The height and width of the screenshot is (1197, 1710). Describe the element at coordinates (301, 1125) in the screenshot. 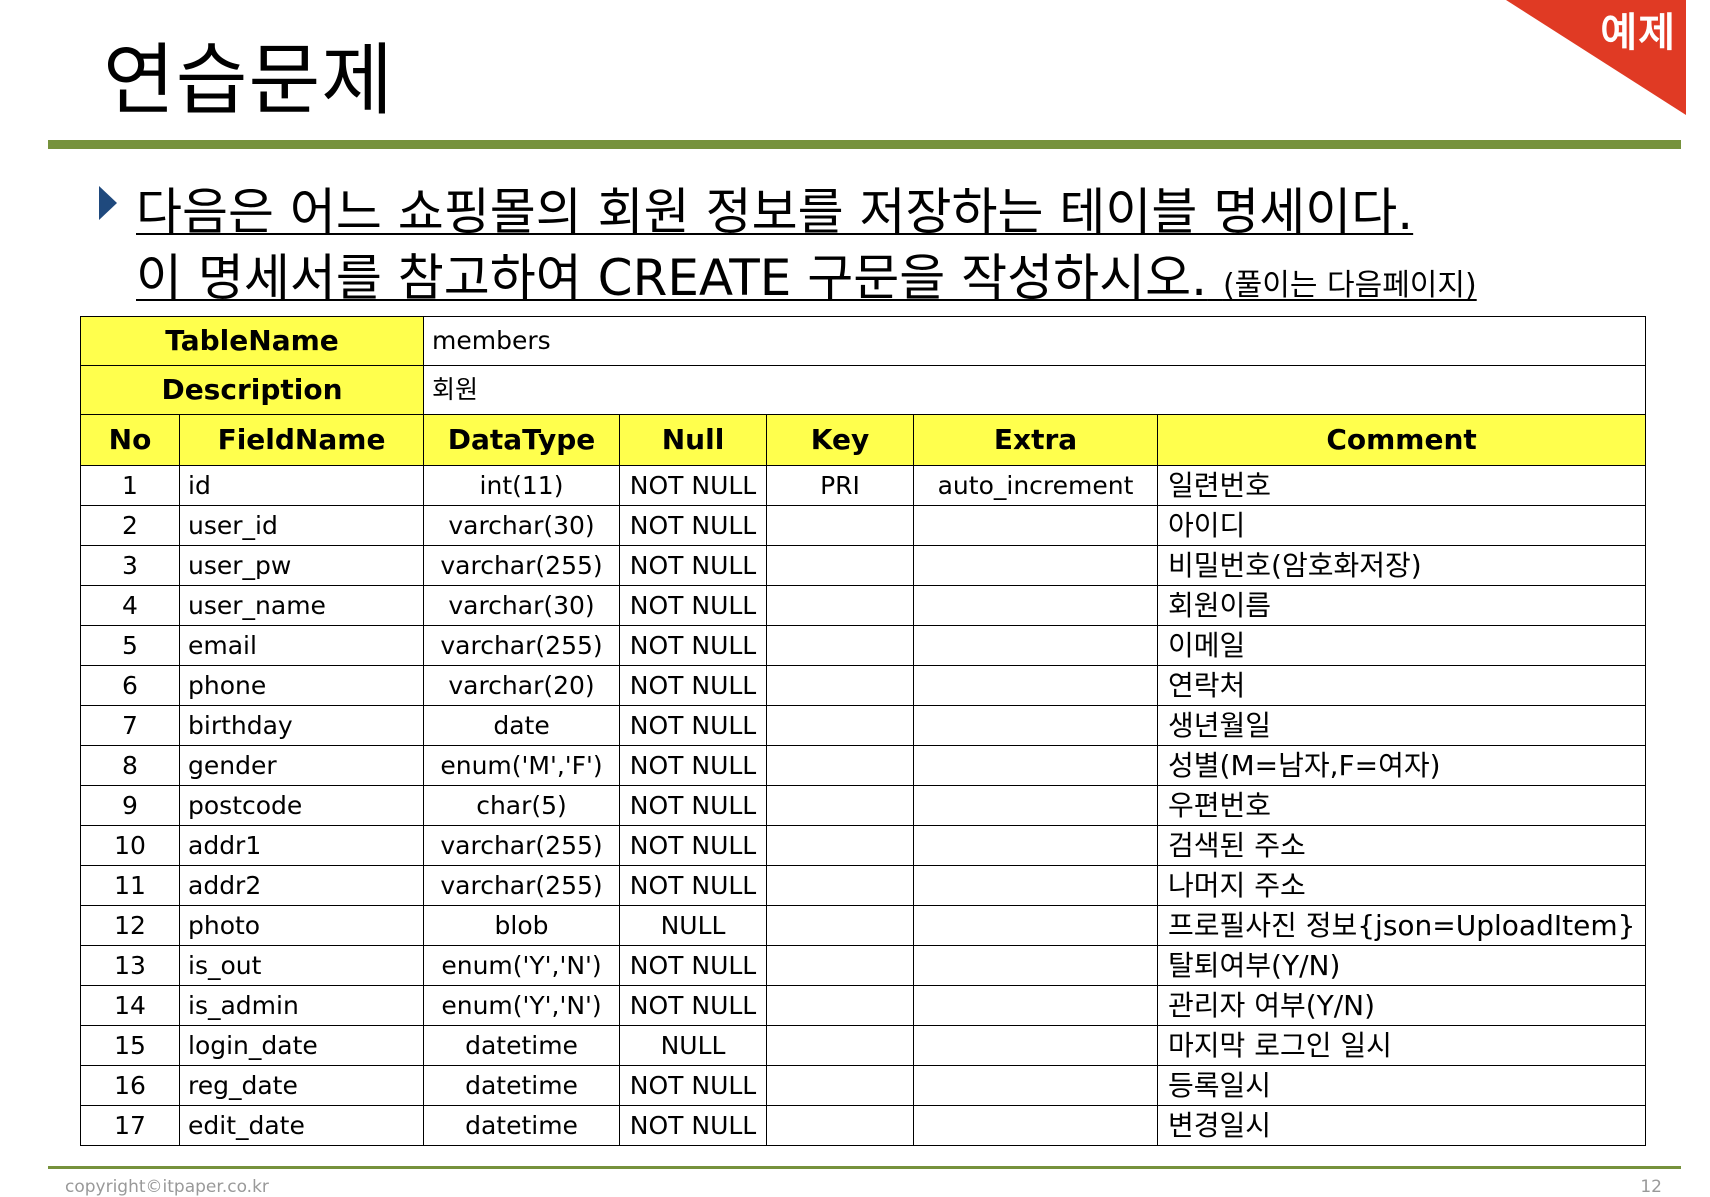

I see `cell-fieldname: edit_date` at that location.